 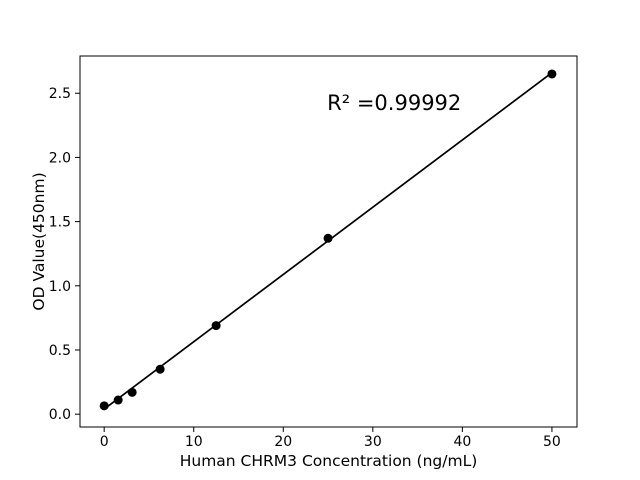 What do you see at coordinates (194, 442) in the screenshot?
I see `x-tick-label: 10` at bounding box center [194, 442].